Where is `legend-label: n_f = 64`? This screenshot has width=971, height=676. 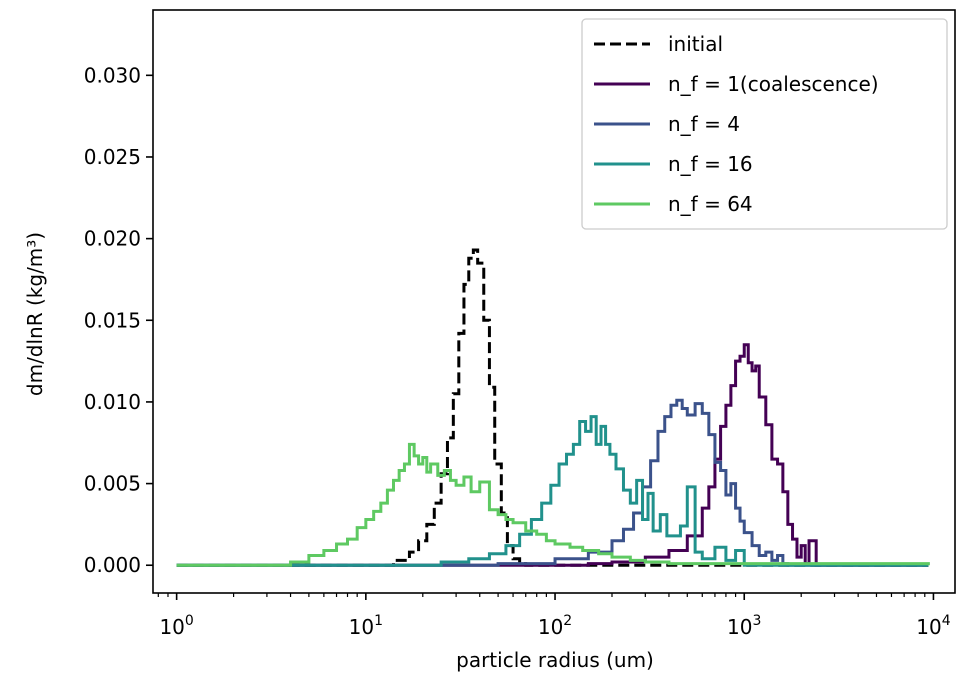 legend-label: n_f = 64 is located at coordinates (710, 204).